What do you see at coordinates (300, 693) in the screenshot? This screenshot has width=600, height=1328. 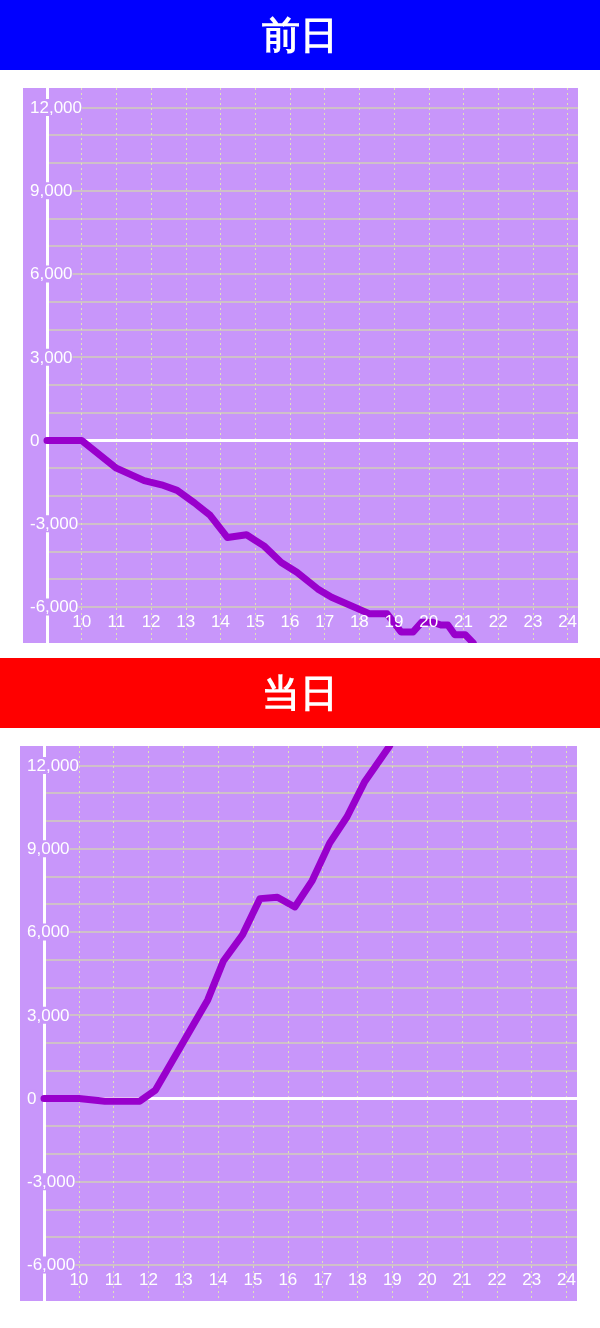 I see `chart-title: 当日` at bounding box center [300, 693].